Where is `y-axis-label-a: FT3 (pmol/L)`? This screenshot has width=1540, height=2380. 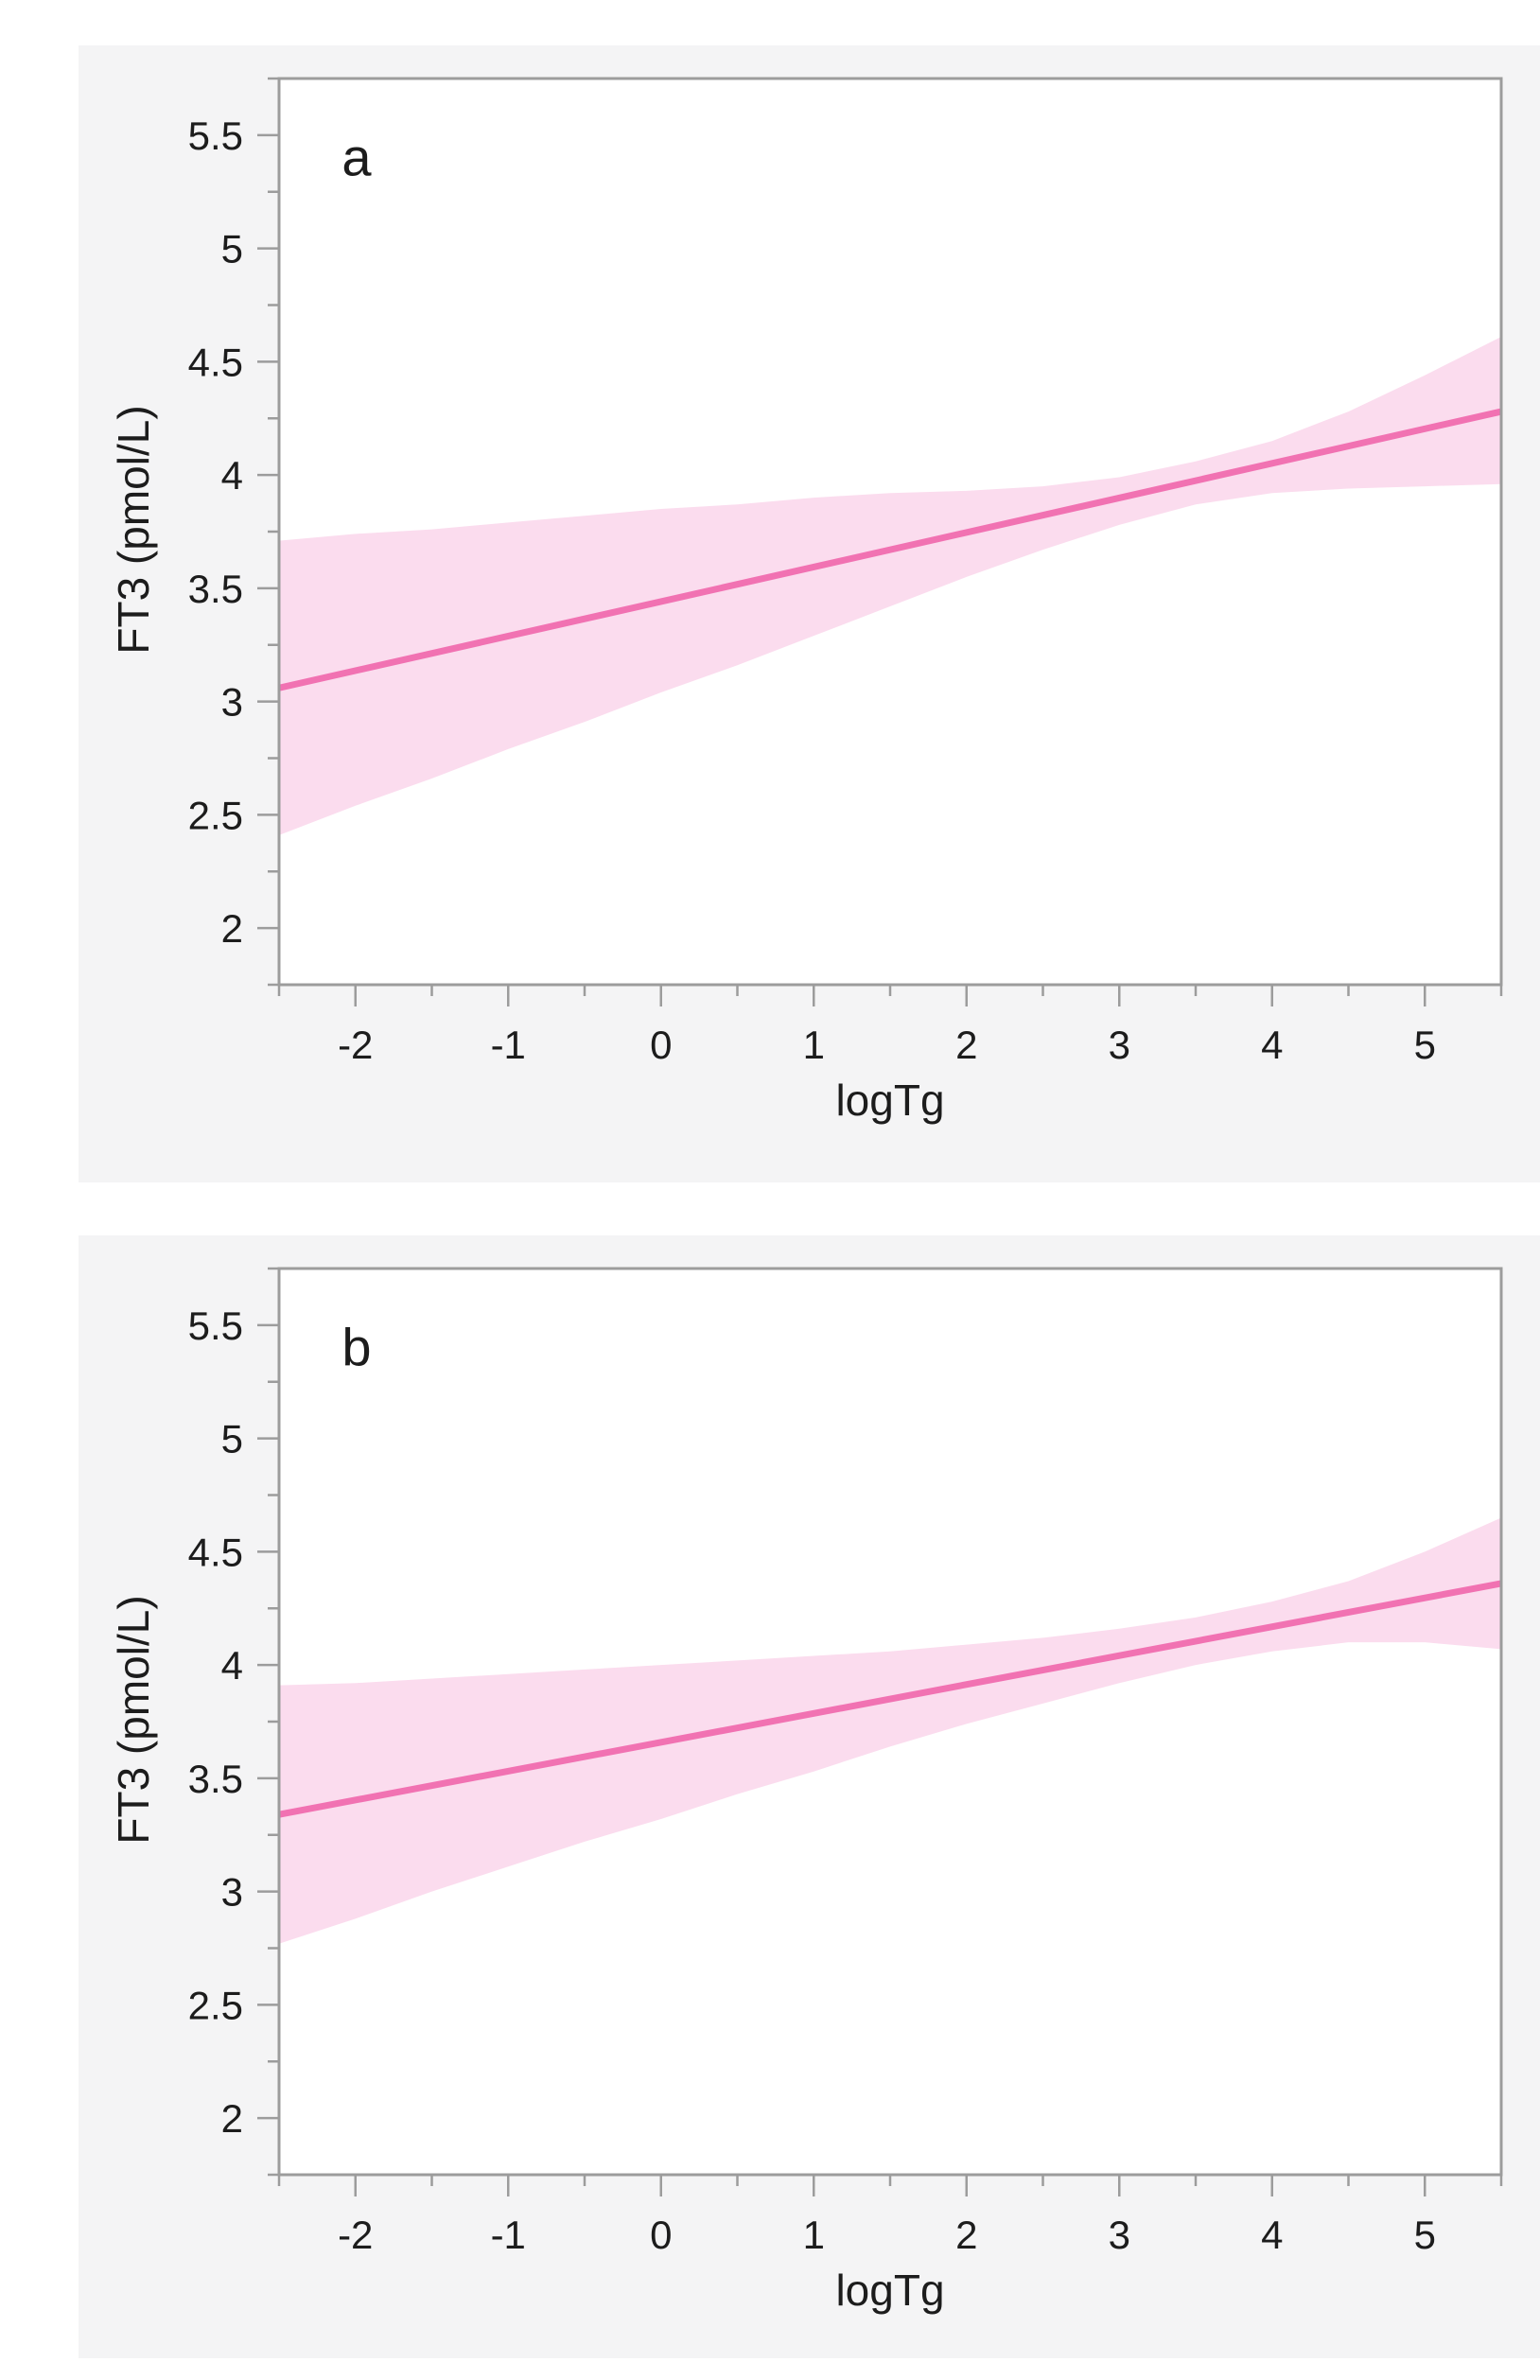 y-axis-label-a: FT3 (pmol/L) is located at coordinates (133, 530).